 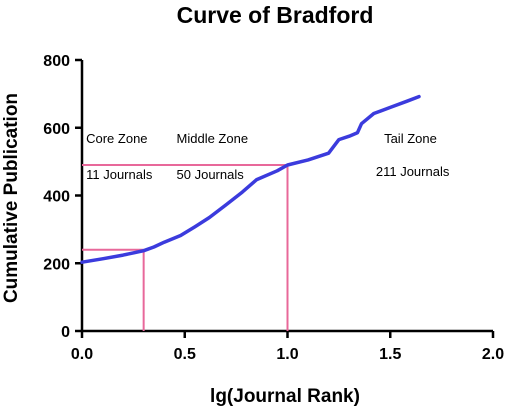 What do you see at coordinates (410, 138) in the screenshot?
I see `zone-annotation: Tail Zone` at bounding box center [410, 138].